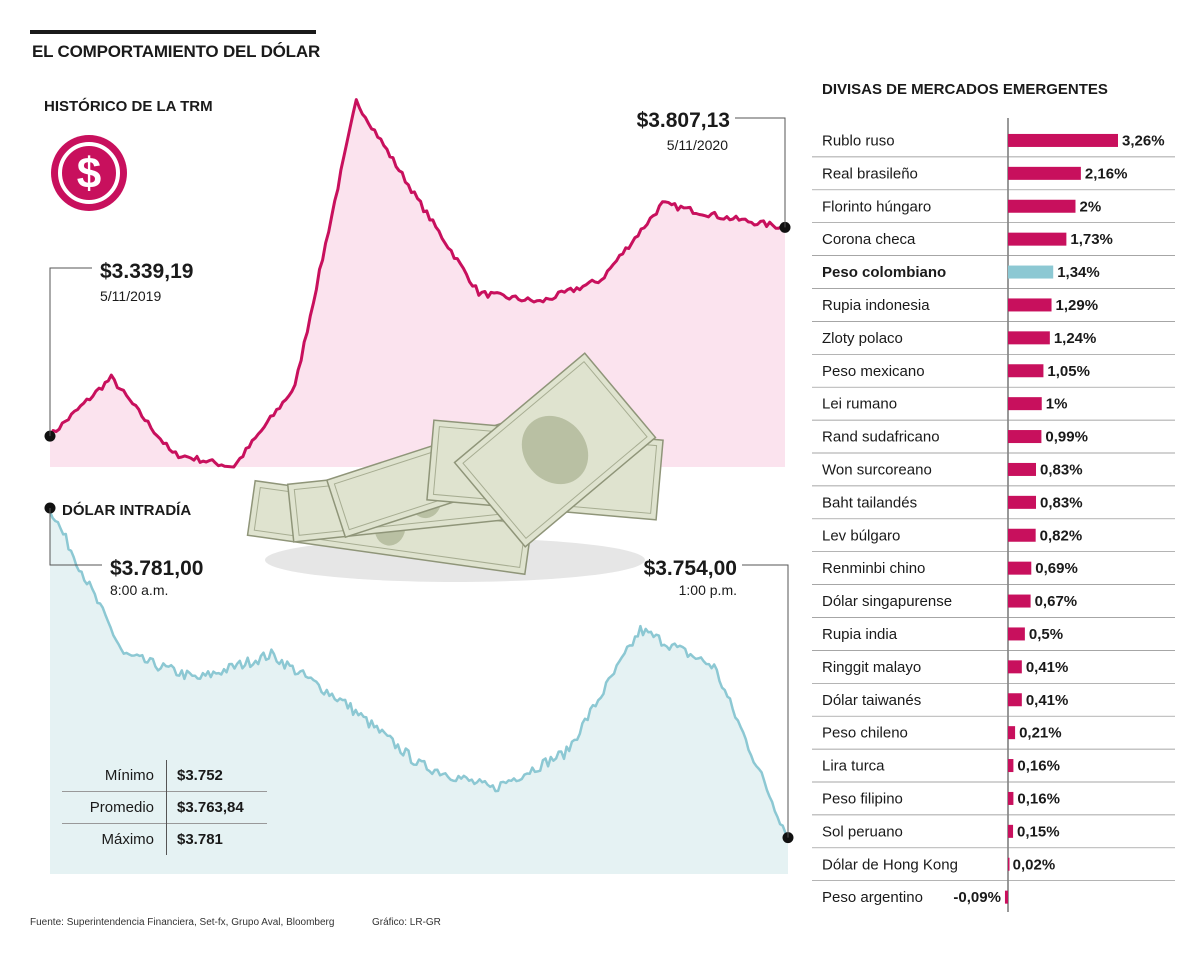  What do you see at coordinates (128, 106) in the screenshot?
I see `trm-chart-title: HISTÓRICO DE LA TRM` at bounding box center [128, 106].